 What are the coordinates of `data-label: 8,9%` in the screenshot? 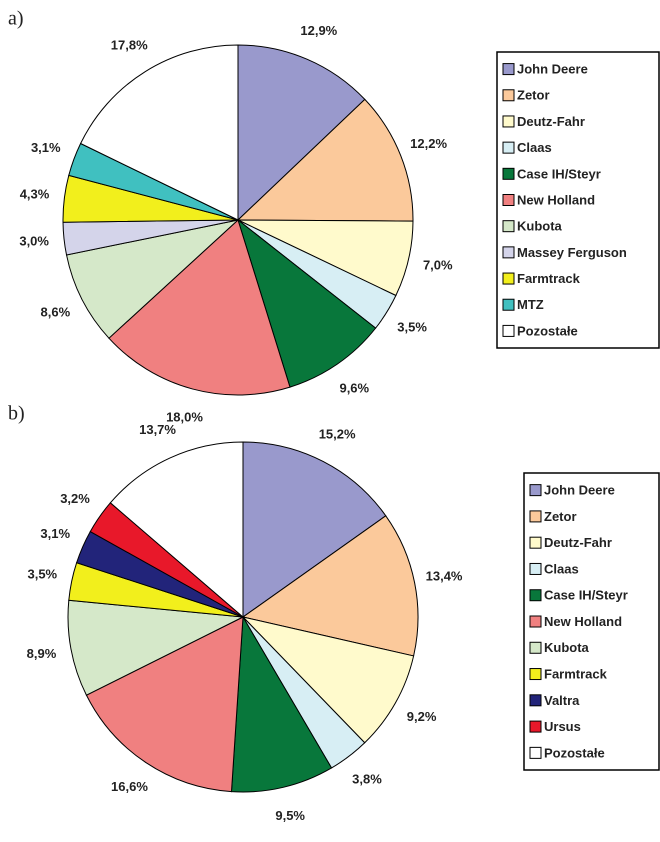 It's located at (42, 653).